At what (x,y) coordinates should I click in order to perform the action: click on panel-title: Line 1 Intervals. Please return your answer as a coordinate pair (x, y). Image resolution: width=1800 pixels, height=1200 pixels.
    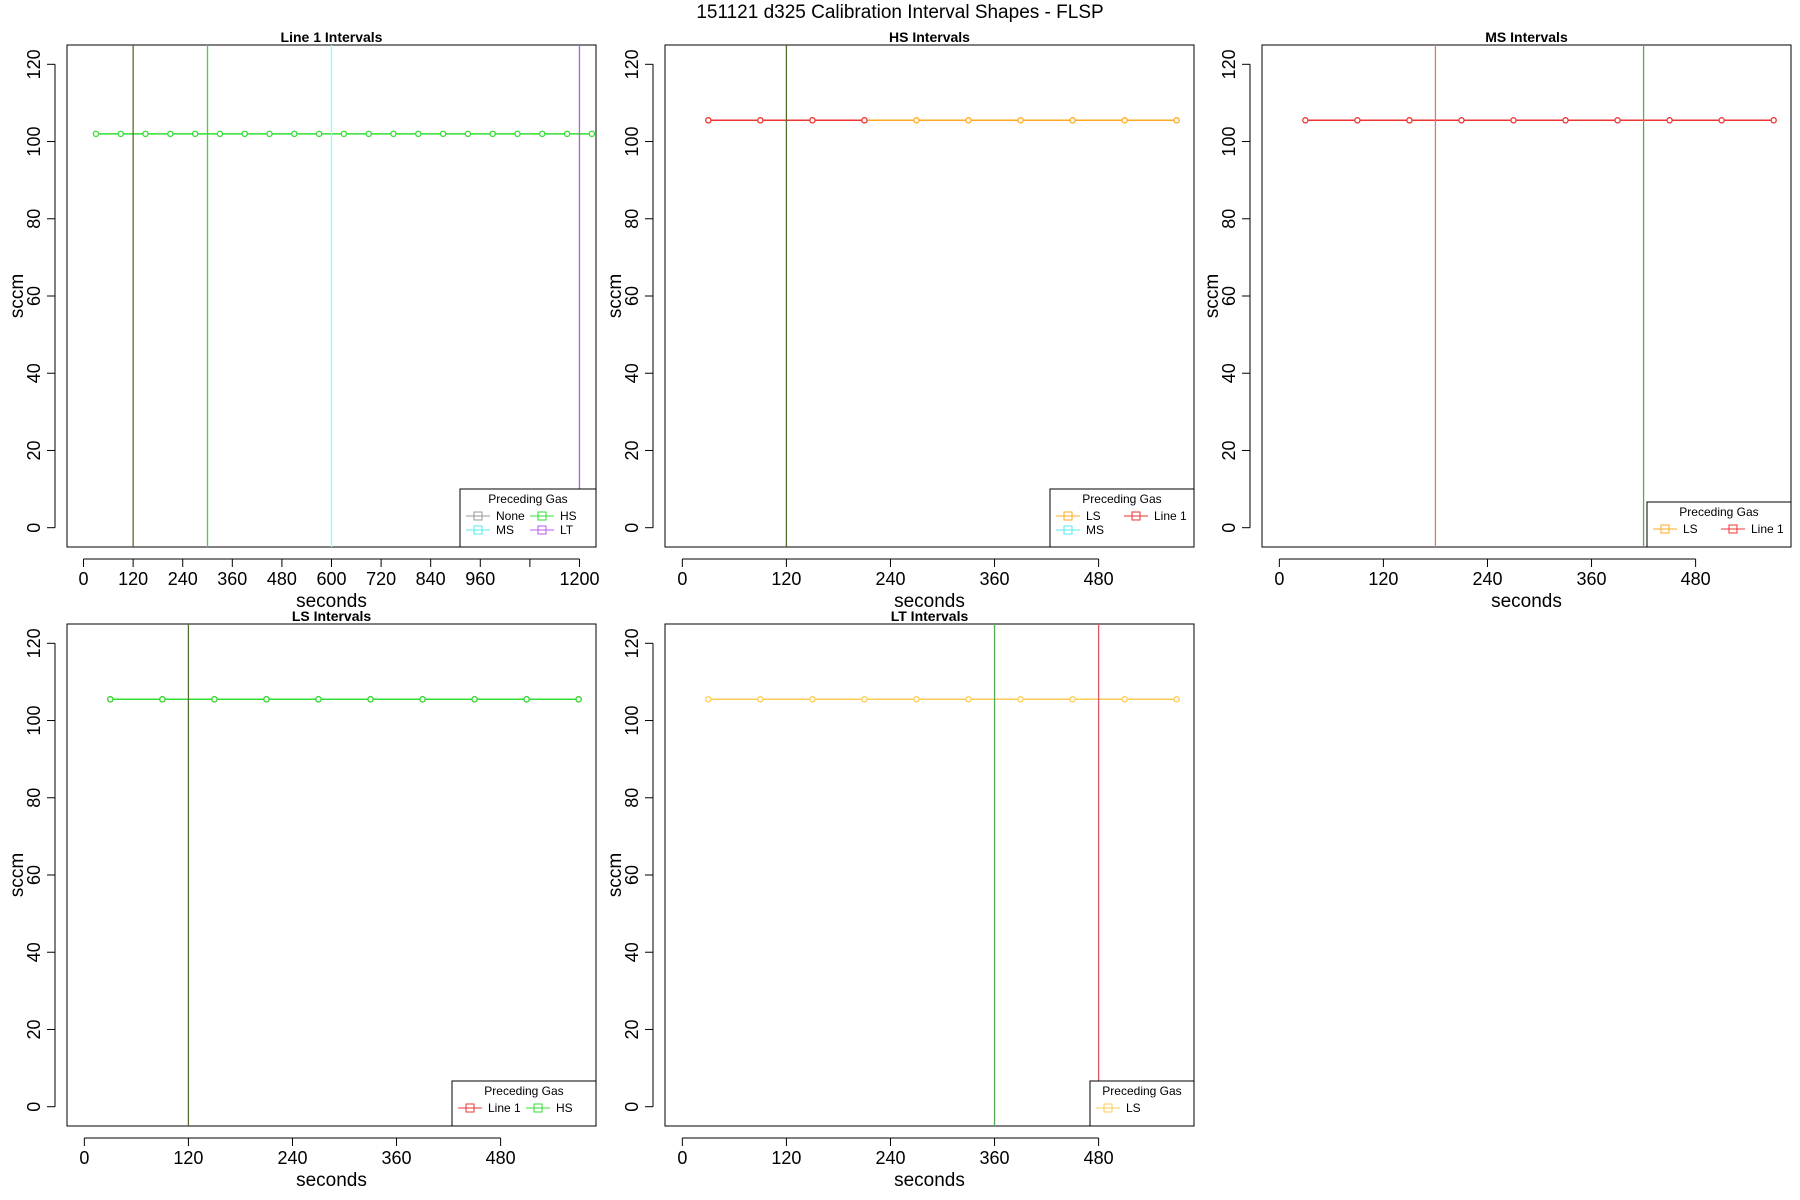
    Looking at the image, I should click on (332, 37).